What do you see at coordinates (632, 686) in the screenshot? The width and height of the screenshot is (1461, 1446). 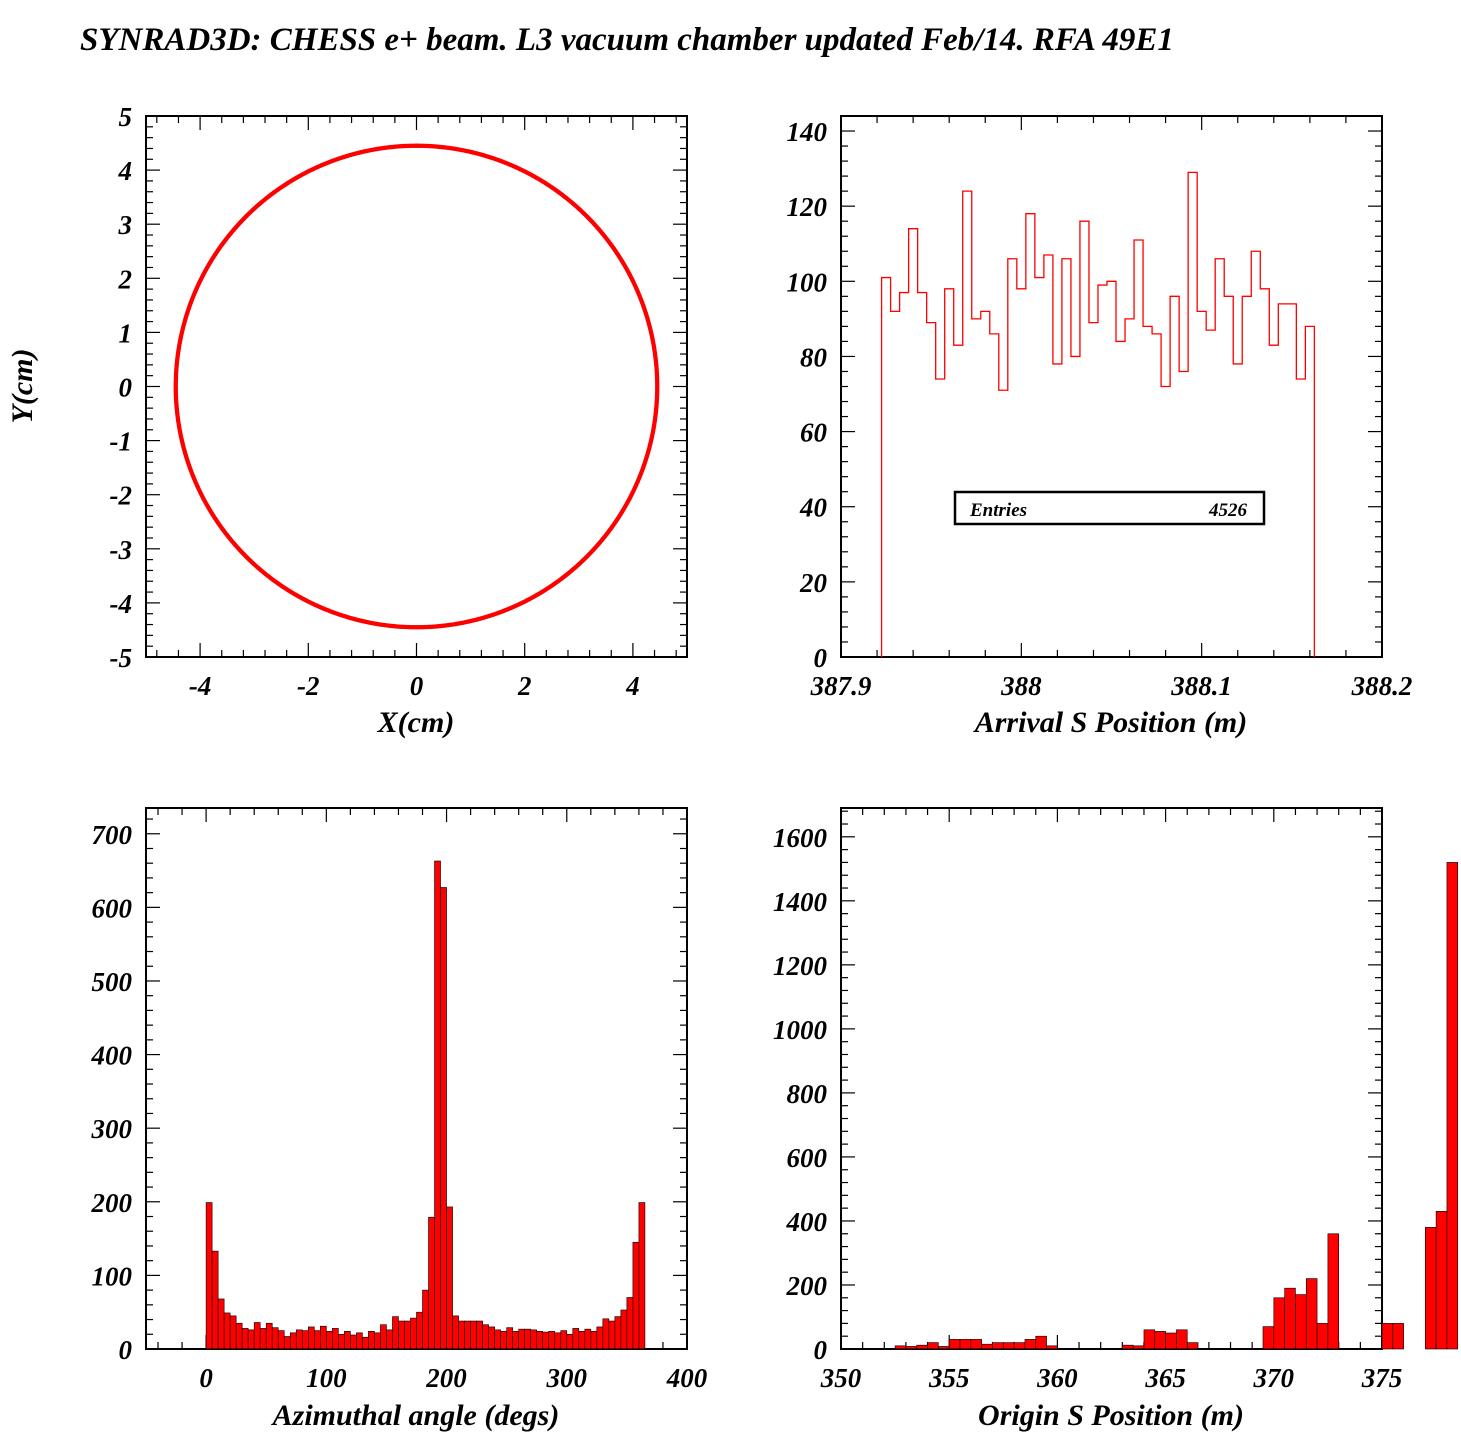 I see `x-tick-label: 4` at bounding box center [632, 686].